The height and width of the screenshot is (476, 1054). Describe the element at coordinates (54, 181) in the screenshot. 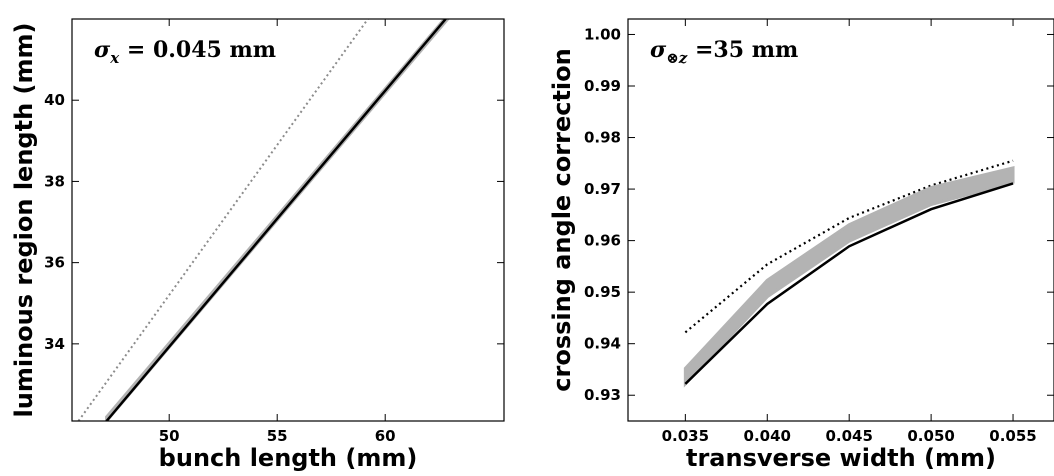

I see `y-tick-label: 38` at that location.